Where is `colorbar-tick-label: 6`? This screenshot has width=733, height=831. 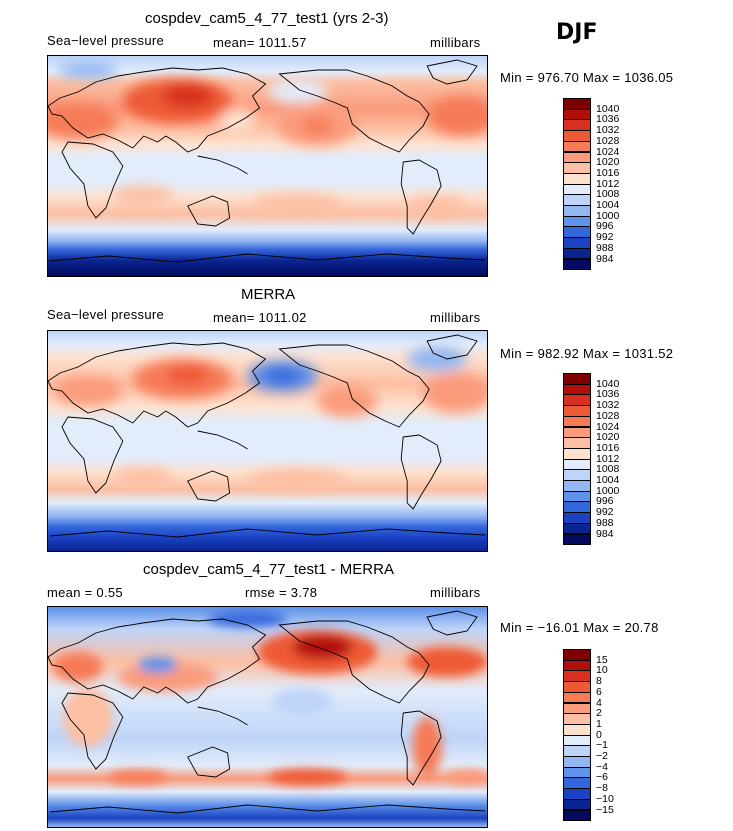
colorbar-tick-label: 6 is located at coordinates (599, 691).